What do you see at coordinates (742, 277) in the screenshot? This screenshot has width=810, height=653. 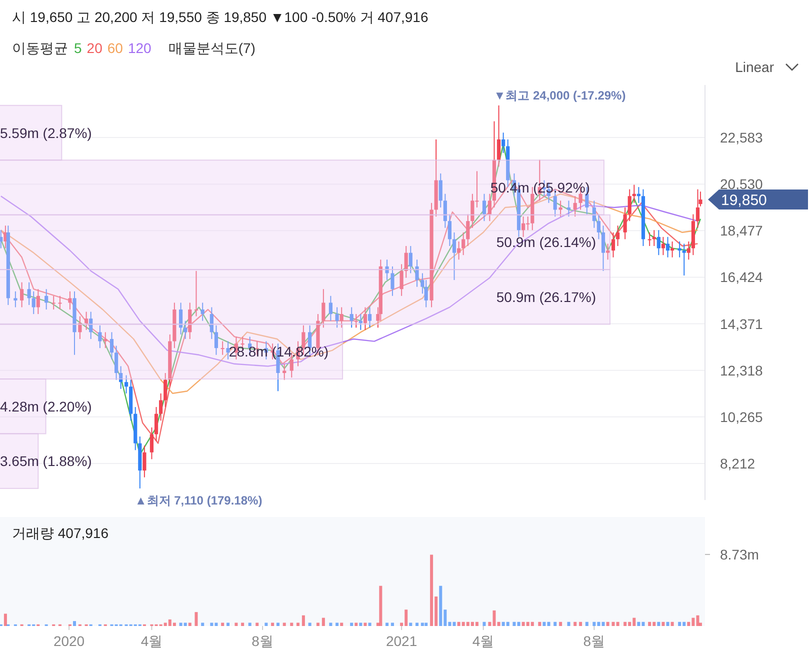 I see `y-tick-label: 16,424` at bounding box center [742, 277].